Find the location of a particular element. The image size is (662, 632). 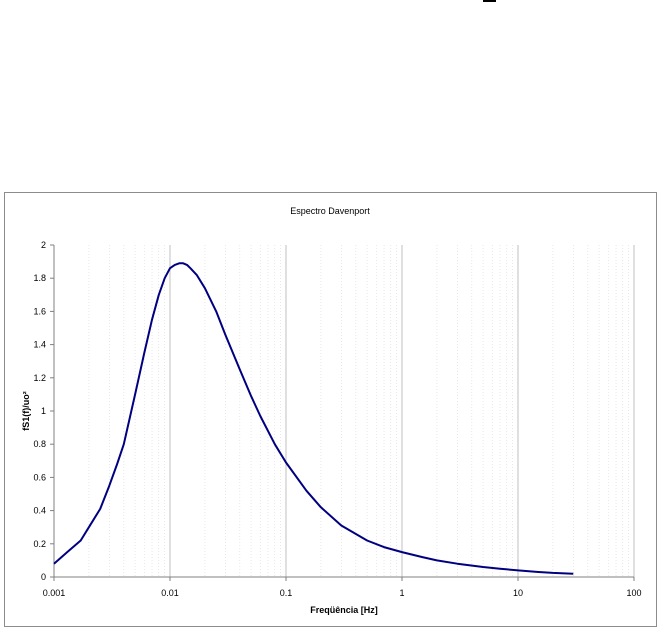

x-tick-label: 100 is located at coordinates (633, 593).